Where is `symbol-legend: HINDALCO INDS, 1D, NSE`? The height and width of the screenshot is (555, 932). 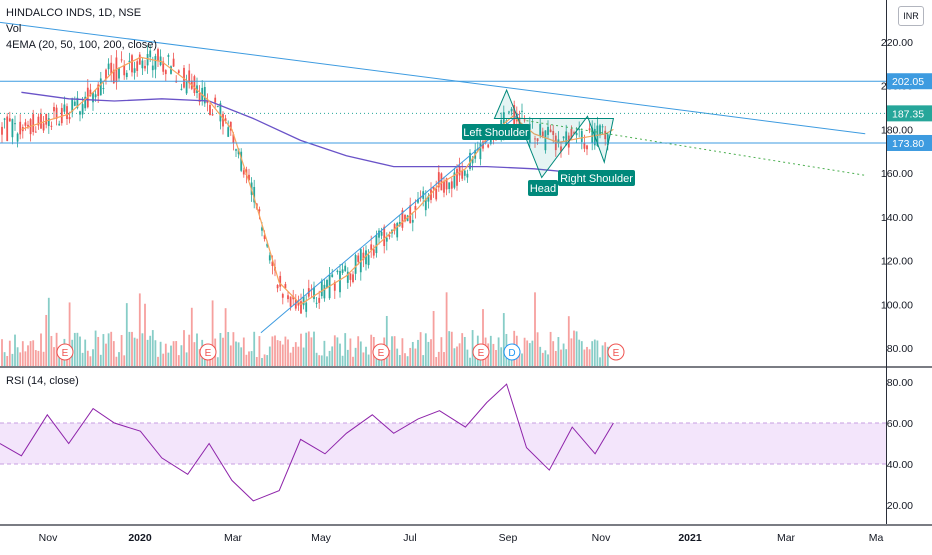 symbol-legend: HINDALCO INDS, 1D, NSE is located at coordinates (74, 13).